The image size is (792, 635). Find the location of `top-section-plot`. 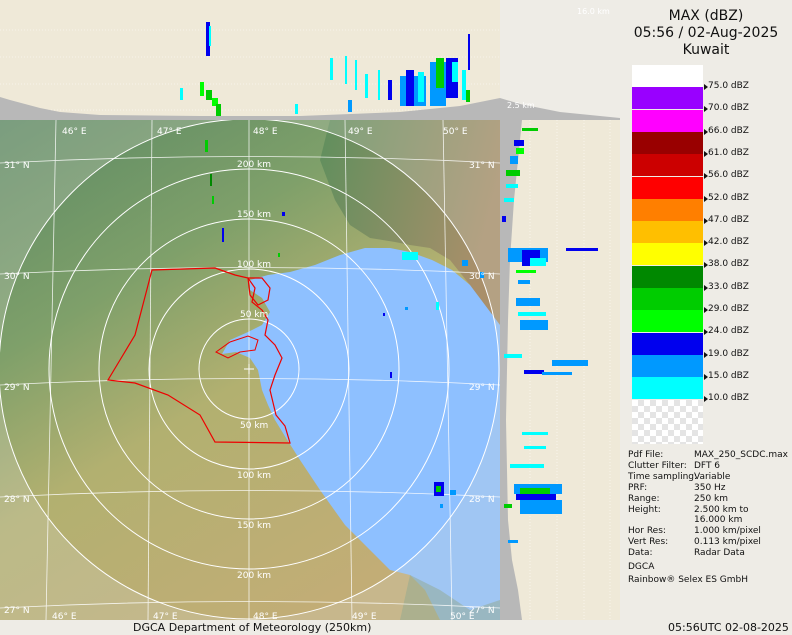

top-section-plot is located at coordinates (250, 71).